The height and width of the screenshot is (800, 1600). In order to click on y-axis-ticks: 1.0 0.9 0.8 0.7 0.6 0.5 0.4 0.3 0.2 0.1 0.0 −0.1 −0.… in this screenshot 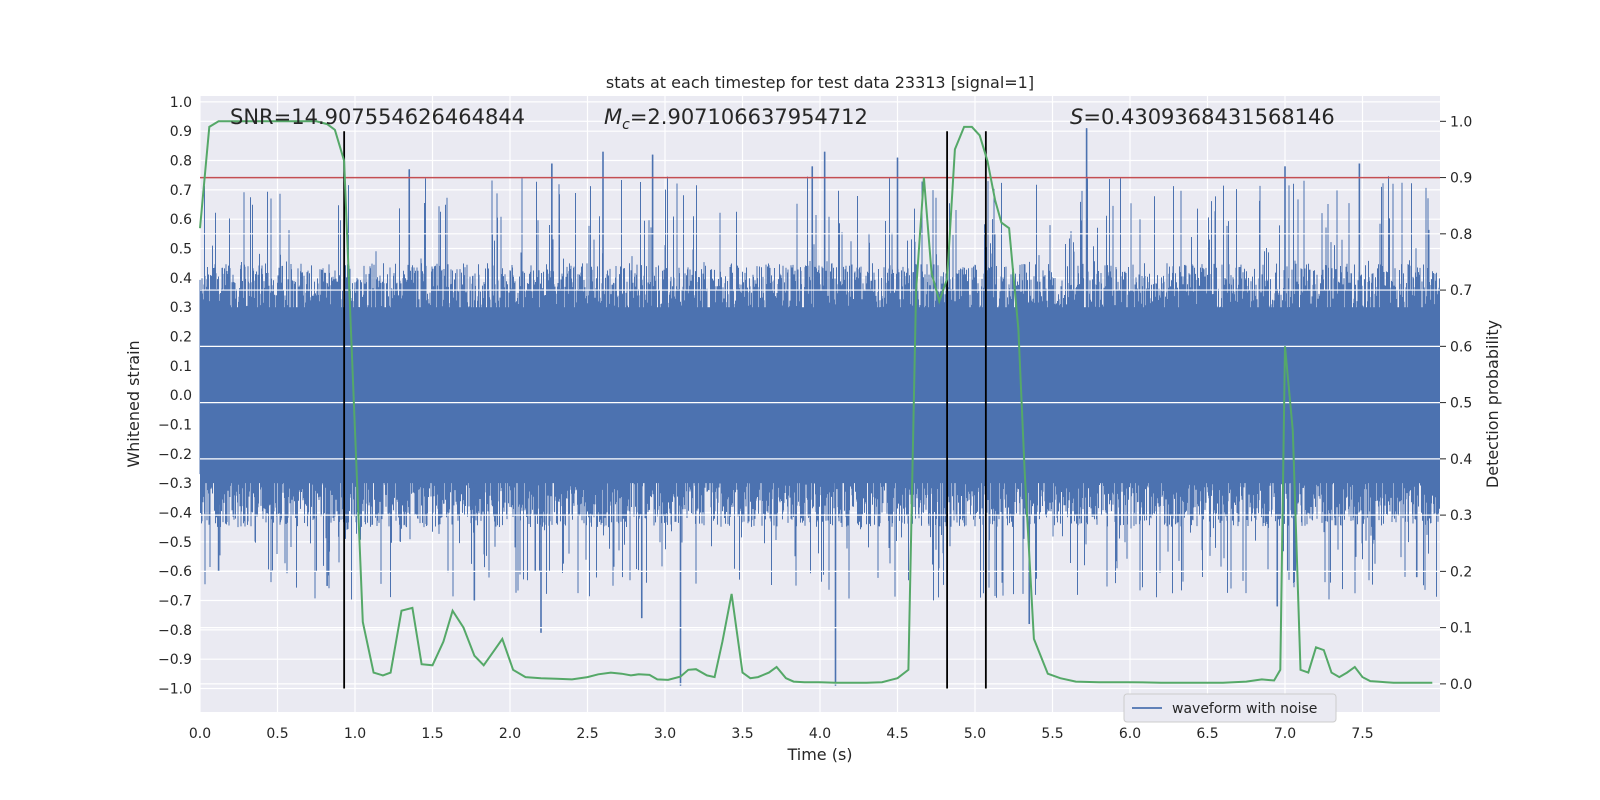, I will do `click(175, 396)`.